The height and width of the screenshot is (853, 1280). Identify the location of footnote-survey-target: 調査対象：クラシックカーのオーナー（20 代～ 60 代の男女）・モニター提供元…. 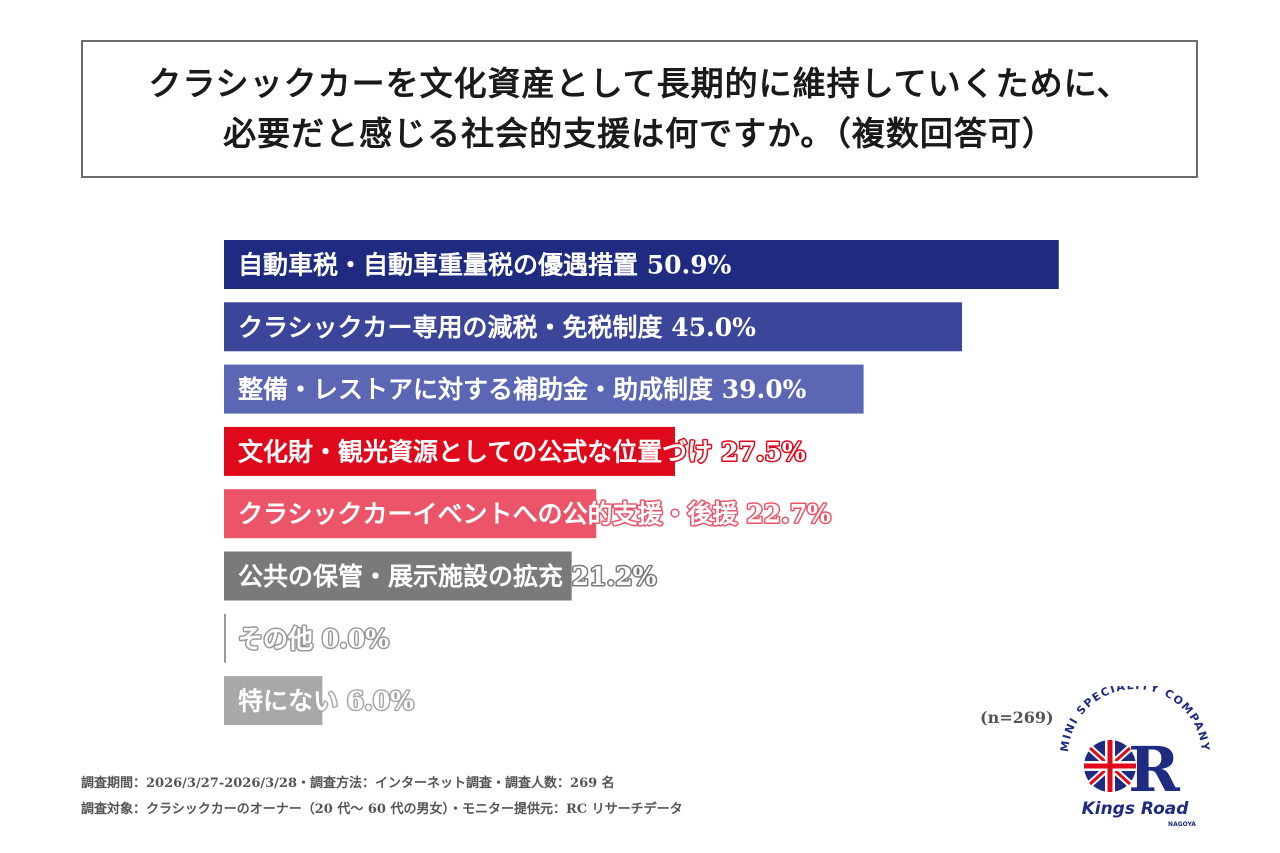
(382, 809).